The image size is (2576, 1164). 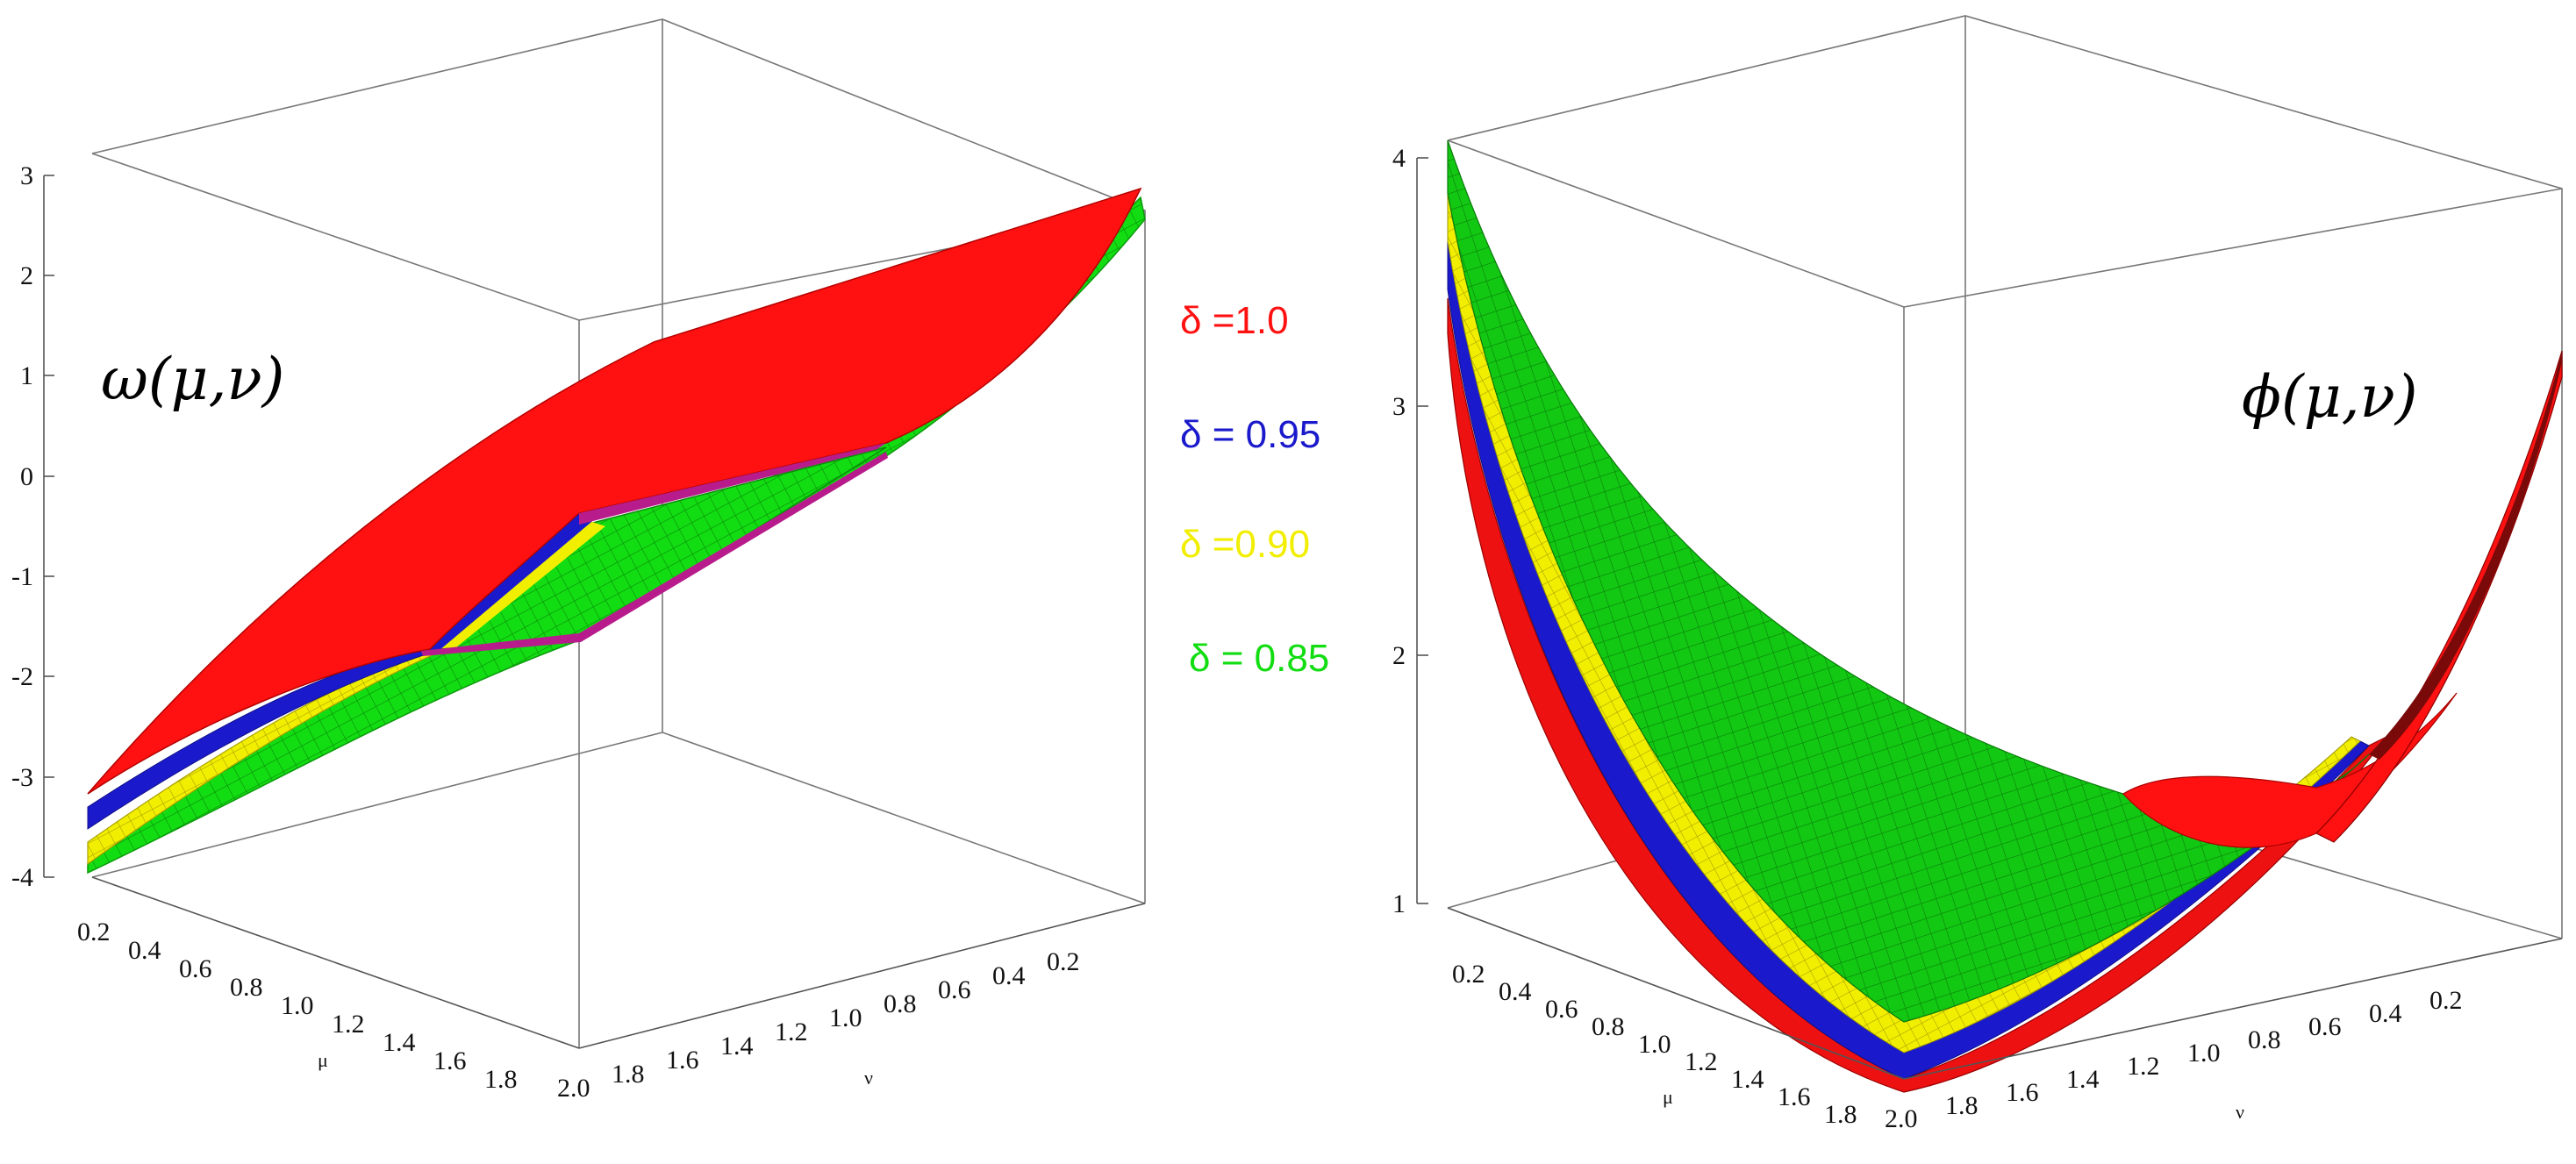 What do you see at coordinates (2240, 1112) in the screenshot?
I see `phi-nu-axis-label: ν` at bounding box center [2240, 1112].